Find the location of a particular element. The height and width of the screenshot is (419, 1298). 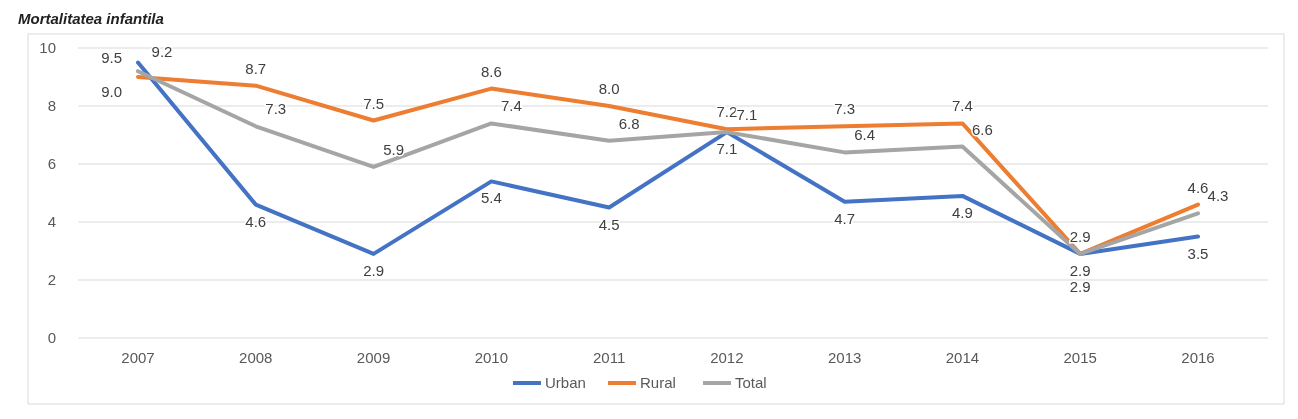

x-tick-label: 2013 is located at coordinates (844, 357).